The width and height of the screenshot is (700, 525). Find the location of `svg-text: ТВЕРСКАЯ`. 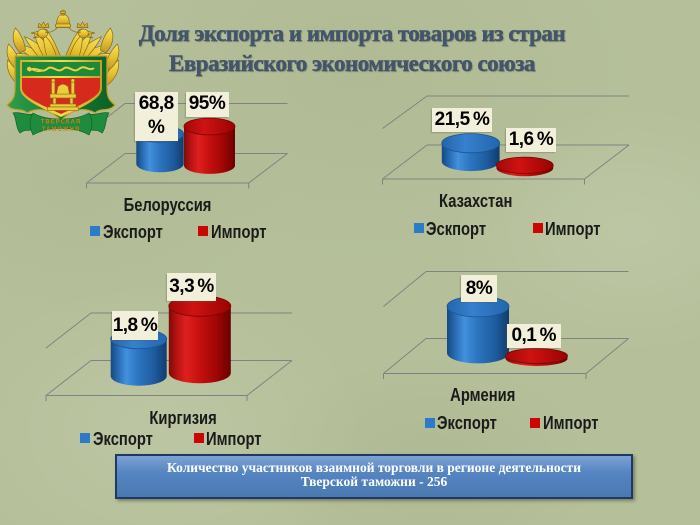

svg-text: ТВЕРСКАЯ is located at coordinates (61, 123).